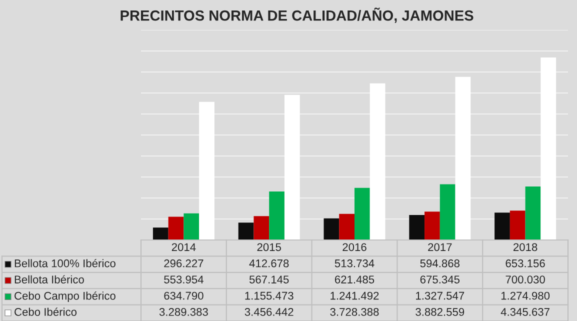  I want to click on x-tick-label: 2018, so click(526, 247).